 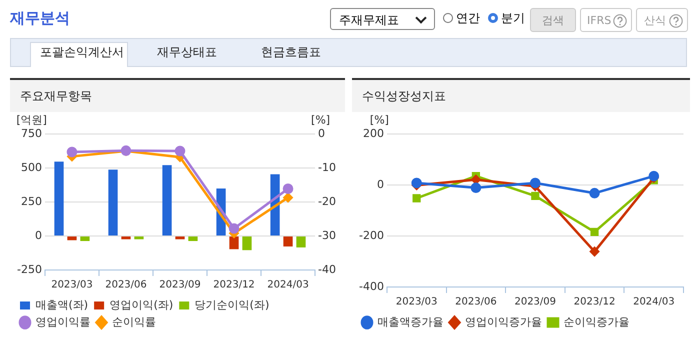 I want to click on legend-label: 매출액증가율, so click(x=411, y=321).